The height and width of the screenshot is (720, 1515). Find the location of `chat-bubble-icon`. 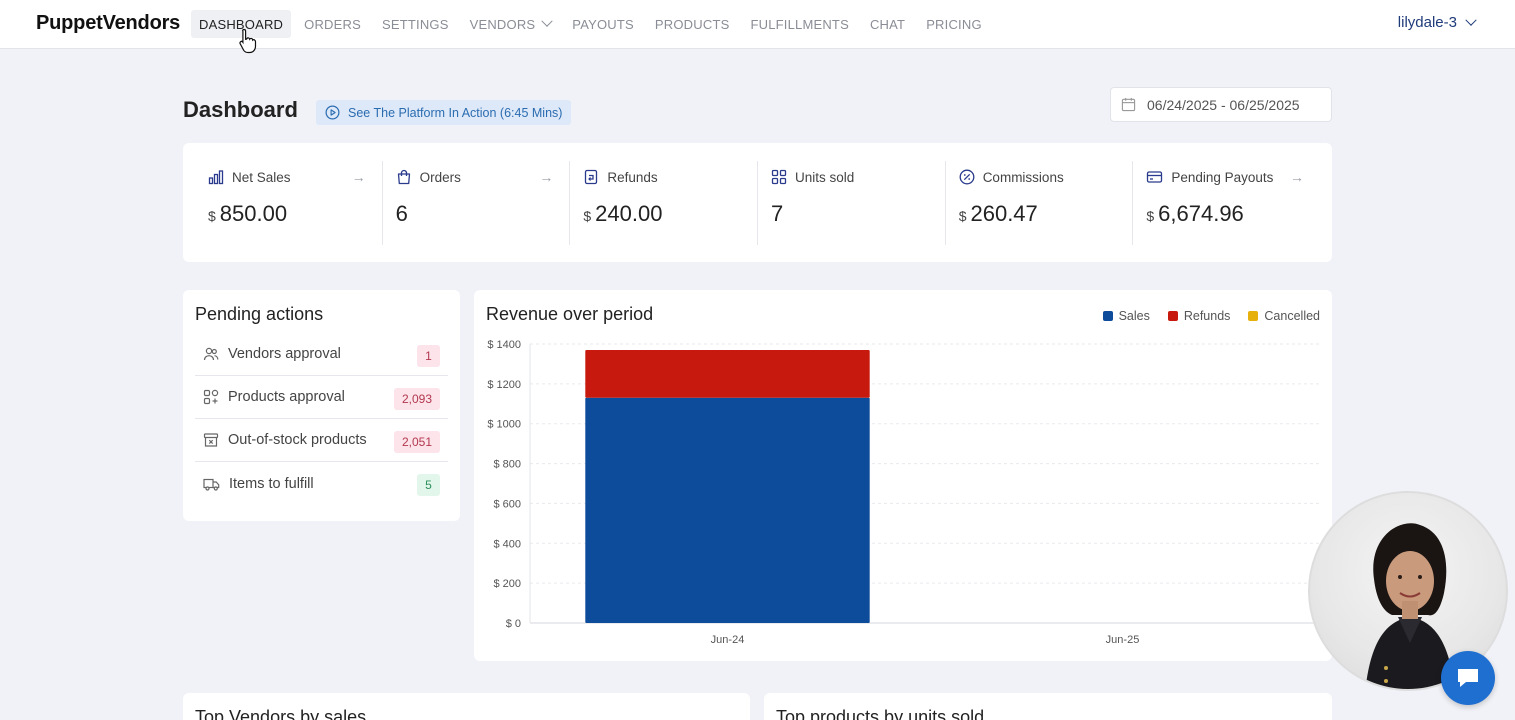

chat-bubble-icon is located at coordinates (1468, 678).